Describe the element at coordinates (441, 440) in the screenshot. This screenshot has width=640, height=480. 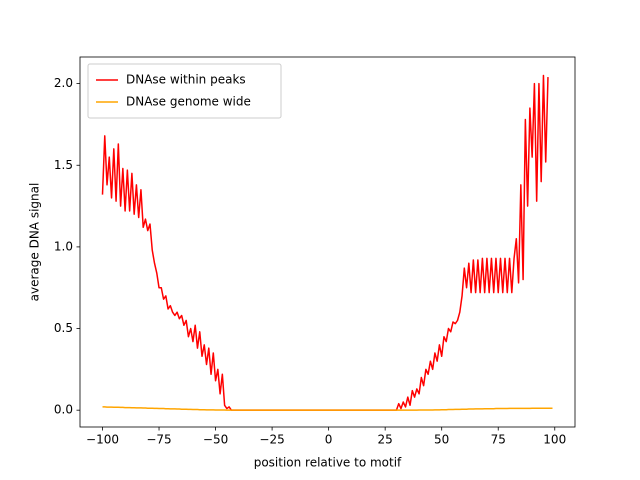
I see `x-tick-label: 50` at that location.